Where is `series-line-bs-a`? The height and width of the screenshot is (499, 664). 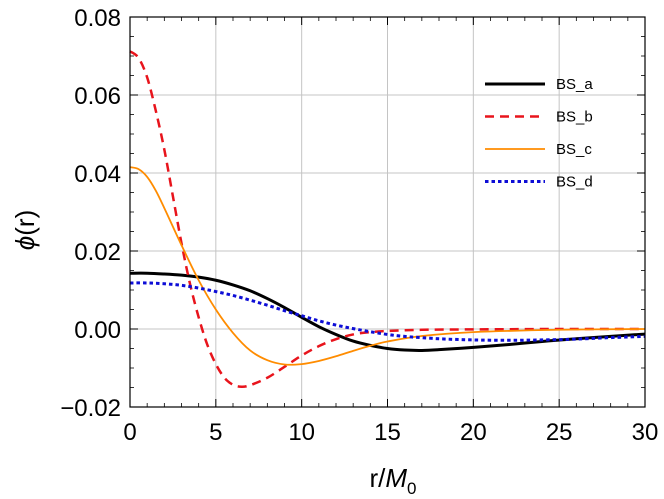
series-line-bs-a is located at coordinates (387, 311).